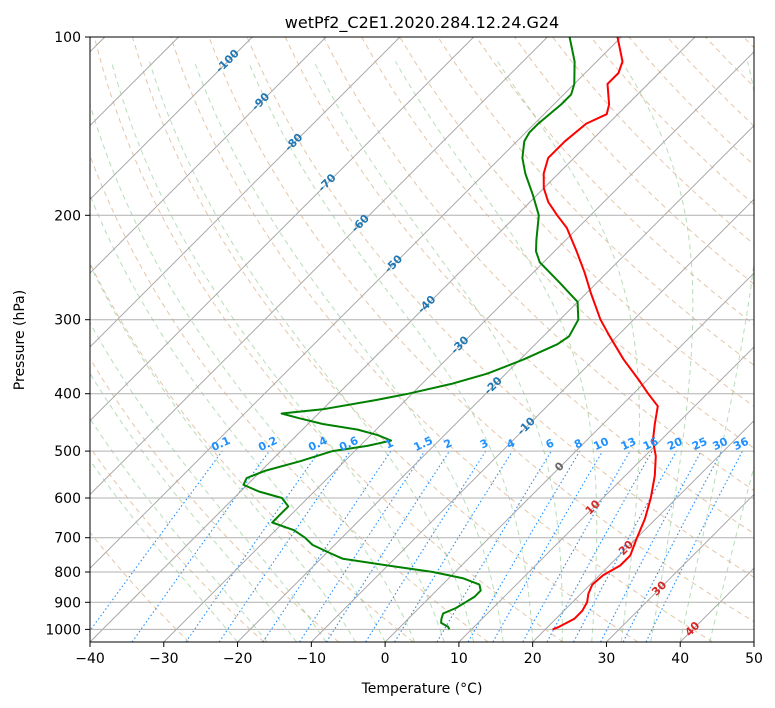 The image size is (775, 708). What do you see at coordinates (721, 444) in the screenshot?
I see `mixing-ratio-label: 30` at bounding box center [721, 444].